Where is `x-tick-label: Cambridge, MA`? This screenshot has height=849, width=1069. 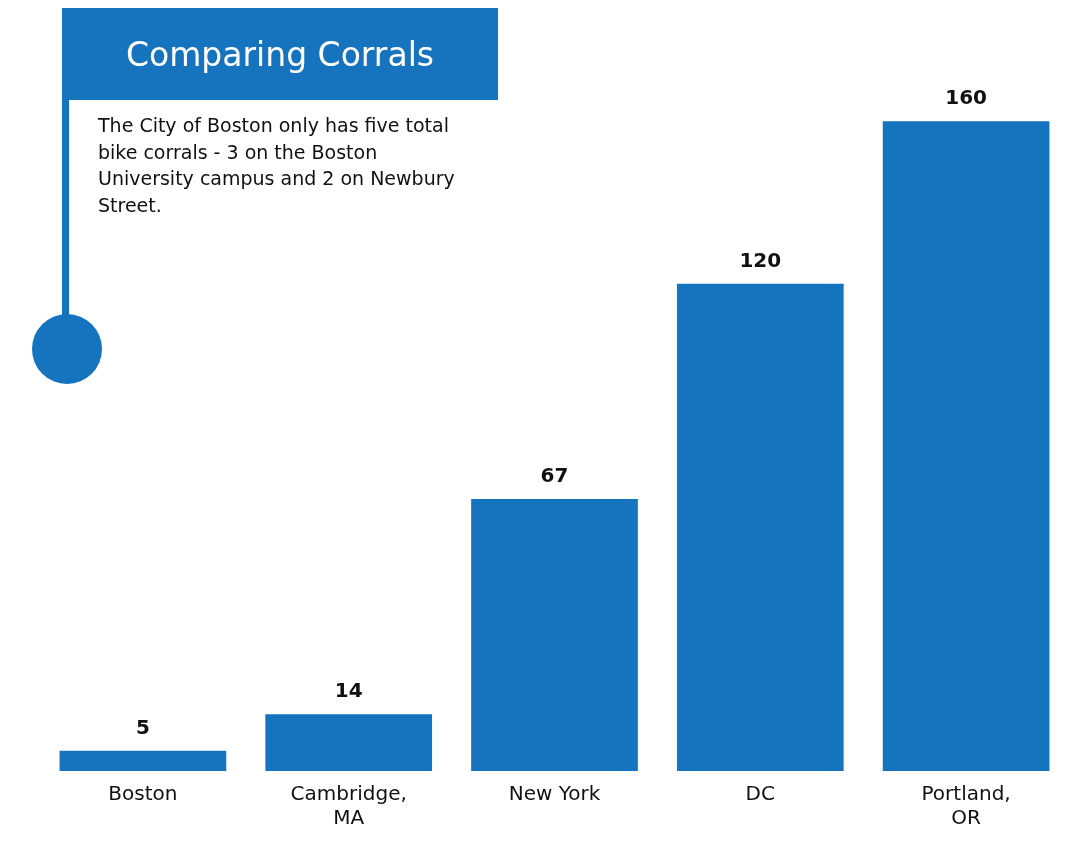 x-tick-label: Cambridge, MA is located at coordinates (348, 805).